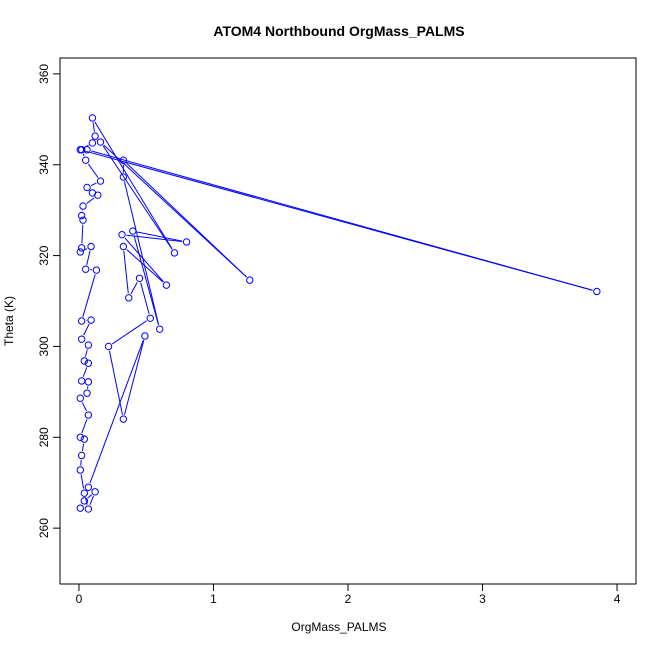 Image resolution: width=650 pixels, height=650 pixels. What do you see at coordinates (44, 255) in the screenshot?
I see `y-tick-label: 320` at bounding box center [44, 255].